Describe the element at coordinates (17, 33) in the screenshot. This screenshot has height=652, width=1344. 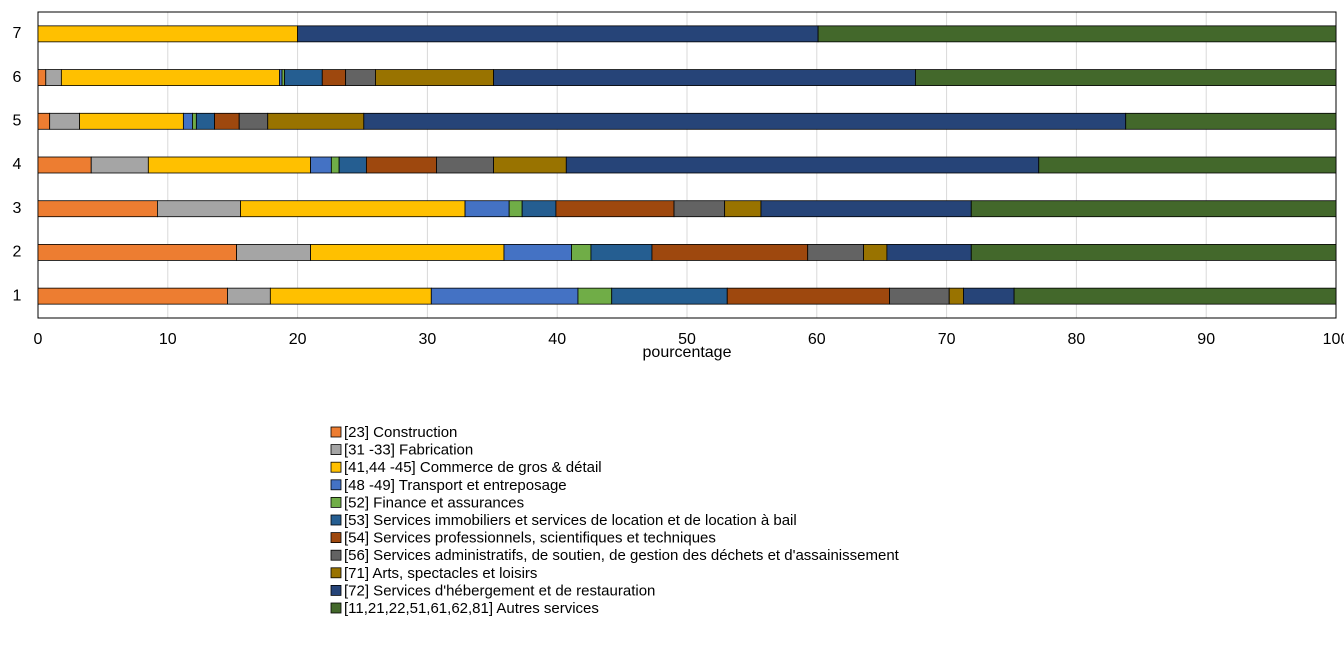
I see `y-tick-label: 7` at that location.